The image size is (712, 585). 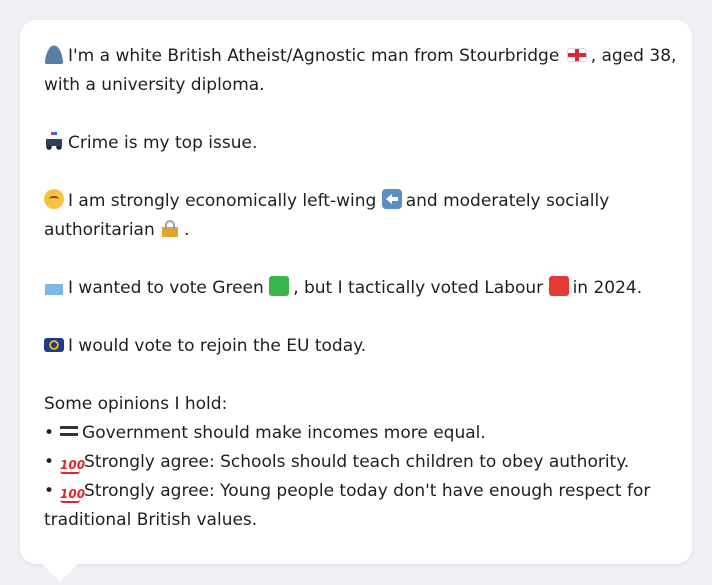 What do you see at coordinates (418, 288) in the screenshot?
I see `vote-labour-text: , but I tactically voted Labour` at bounding box center [418, 288].